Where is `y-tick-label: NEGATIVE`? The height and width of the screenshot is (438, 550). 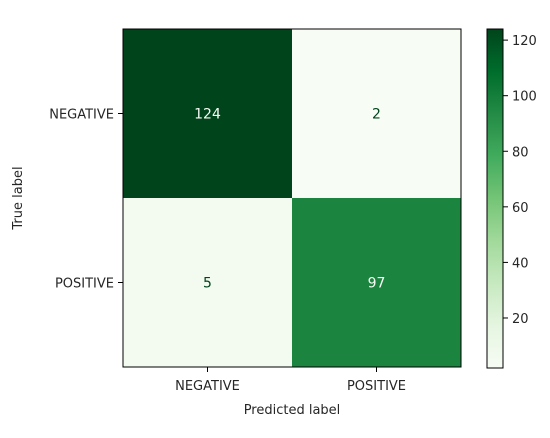 y-tick-label: NEGATIVE is located at coordinates (81, 115).